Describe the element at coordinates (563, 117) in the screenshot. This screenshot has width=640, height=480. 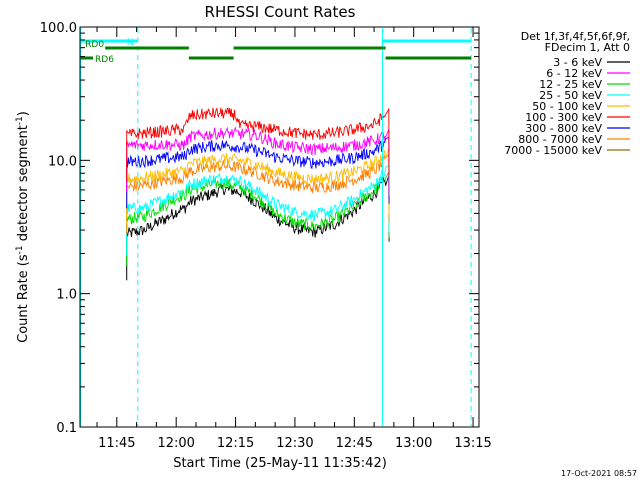
I see `legend-label: 100 - 300 keV` at that location.